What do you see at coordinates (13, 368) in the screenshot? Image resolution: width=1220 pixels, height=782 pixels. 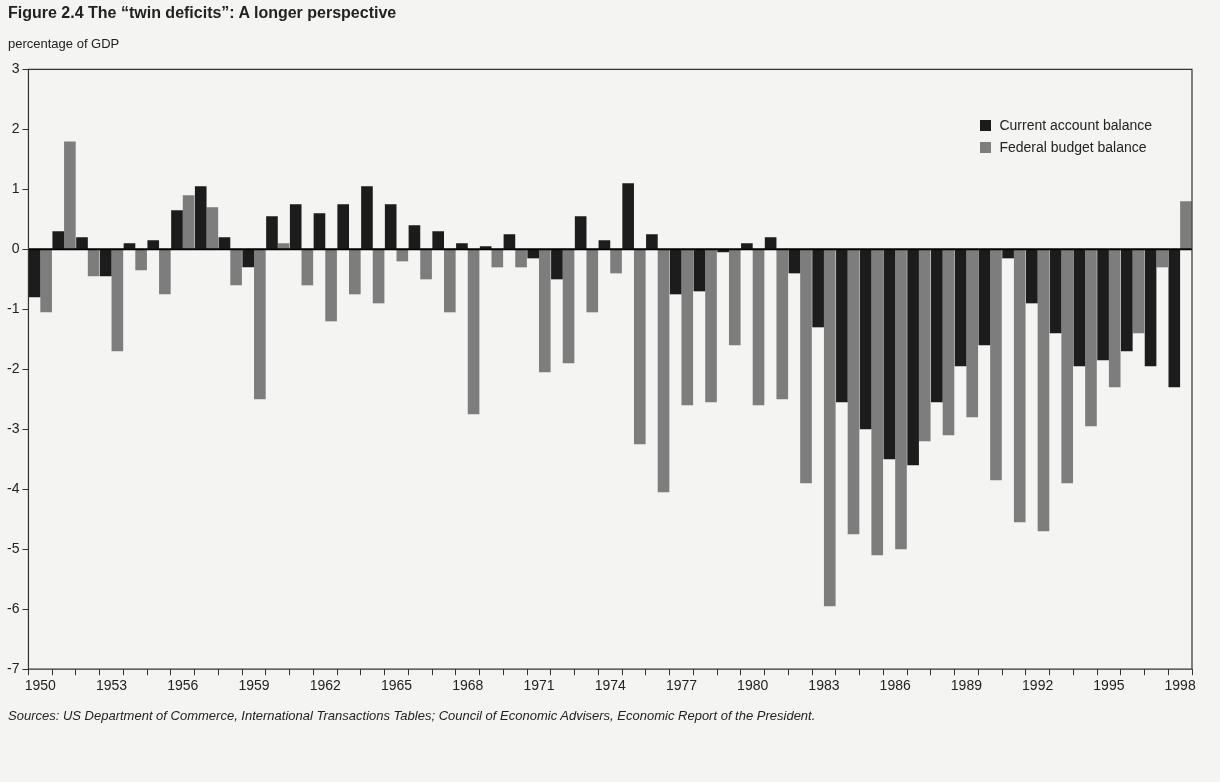 I see `y-tick-label: -2` at bounding box center [13, 368].